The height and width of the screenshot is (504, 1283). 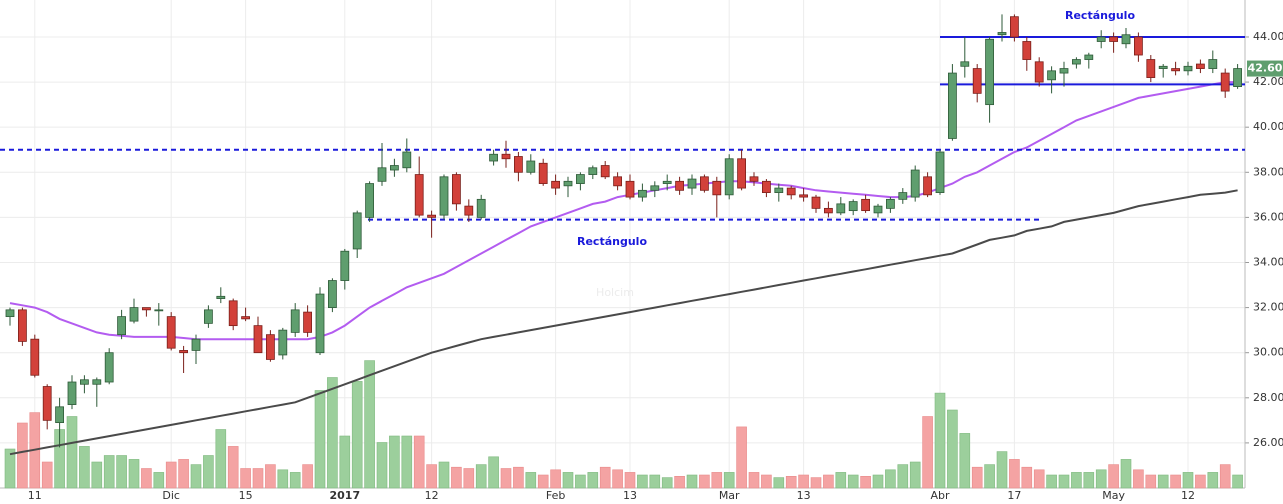 What do you see at coordinates (1268, 81) in the screenshot?
I see `y-tick-label: 42.00` at bounding box center [1268, 81].